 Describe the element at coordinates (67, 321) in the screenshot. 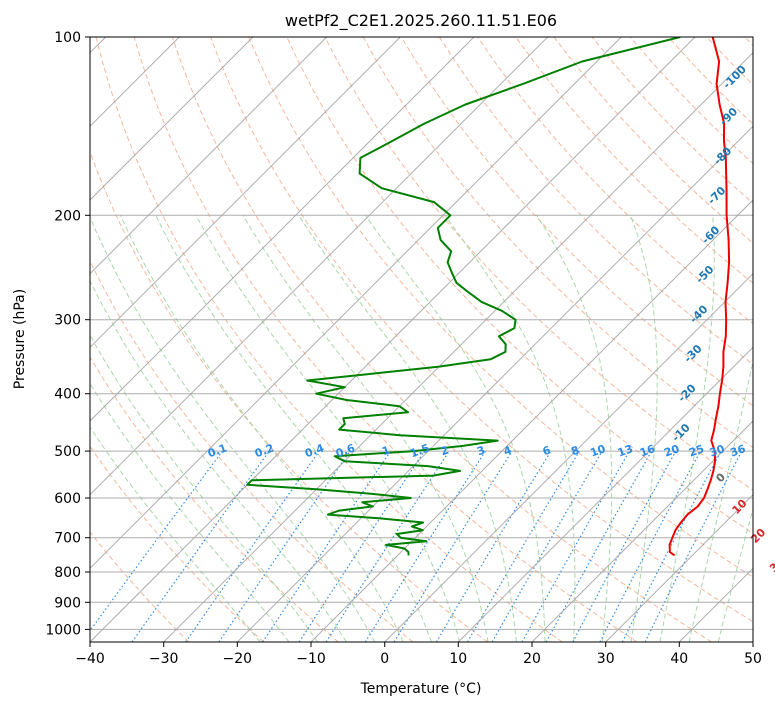

I see `y-tick-label: 300` at that location.